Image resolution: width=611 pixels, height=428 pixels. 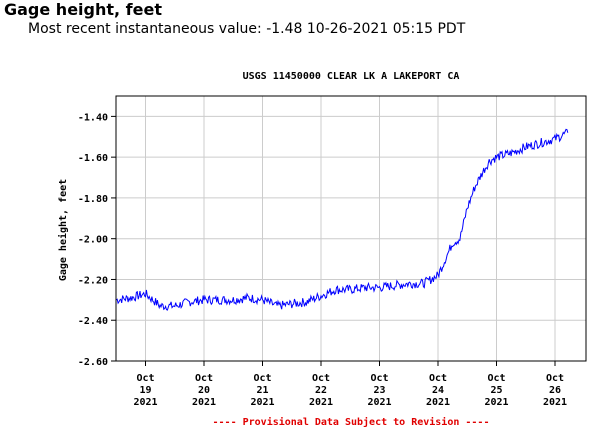 I want to click on chart-title: USGS 11450000 CLEAR LK A LAKEPORT CA, so click(x=351, y=76).